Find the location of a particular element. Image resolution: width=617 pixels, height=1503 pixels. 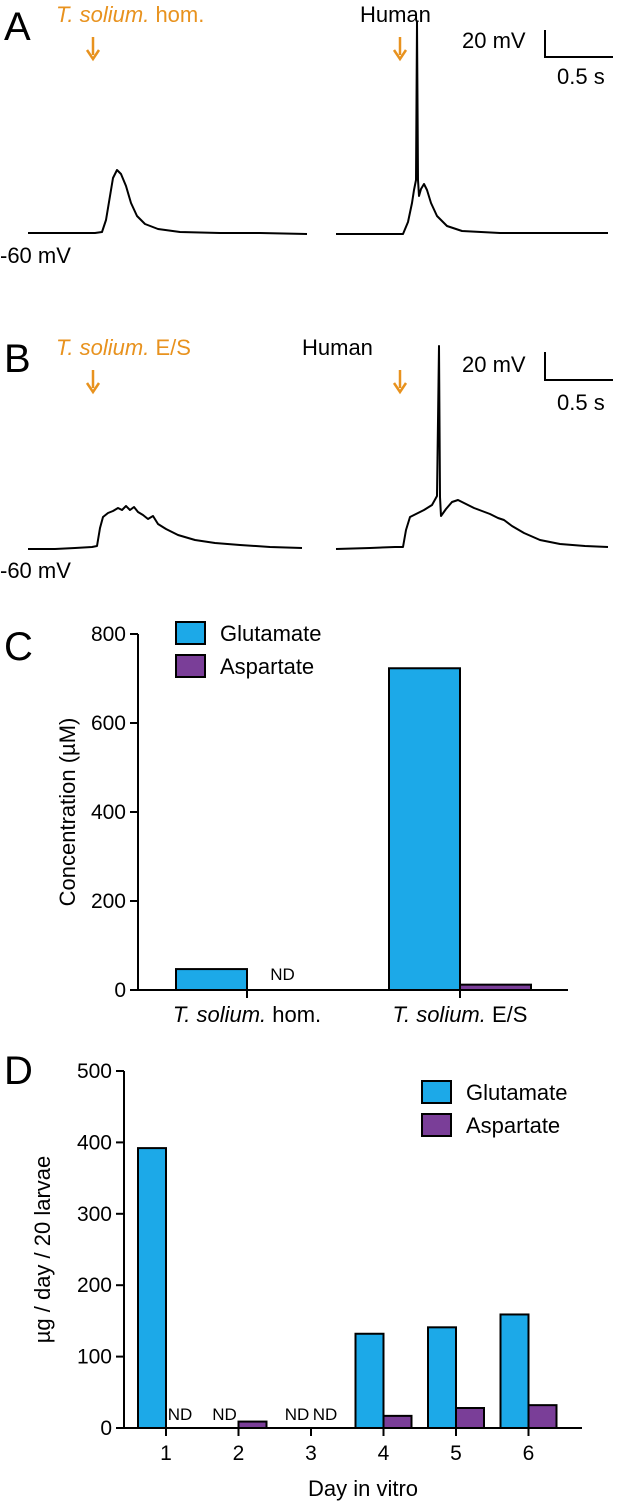

panel-a-scale-s: 0.5 s is located at coordinates (581, 76).